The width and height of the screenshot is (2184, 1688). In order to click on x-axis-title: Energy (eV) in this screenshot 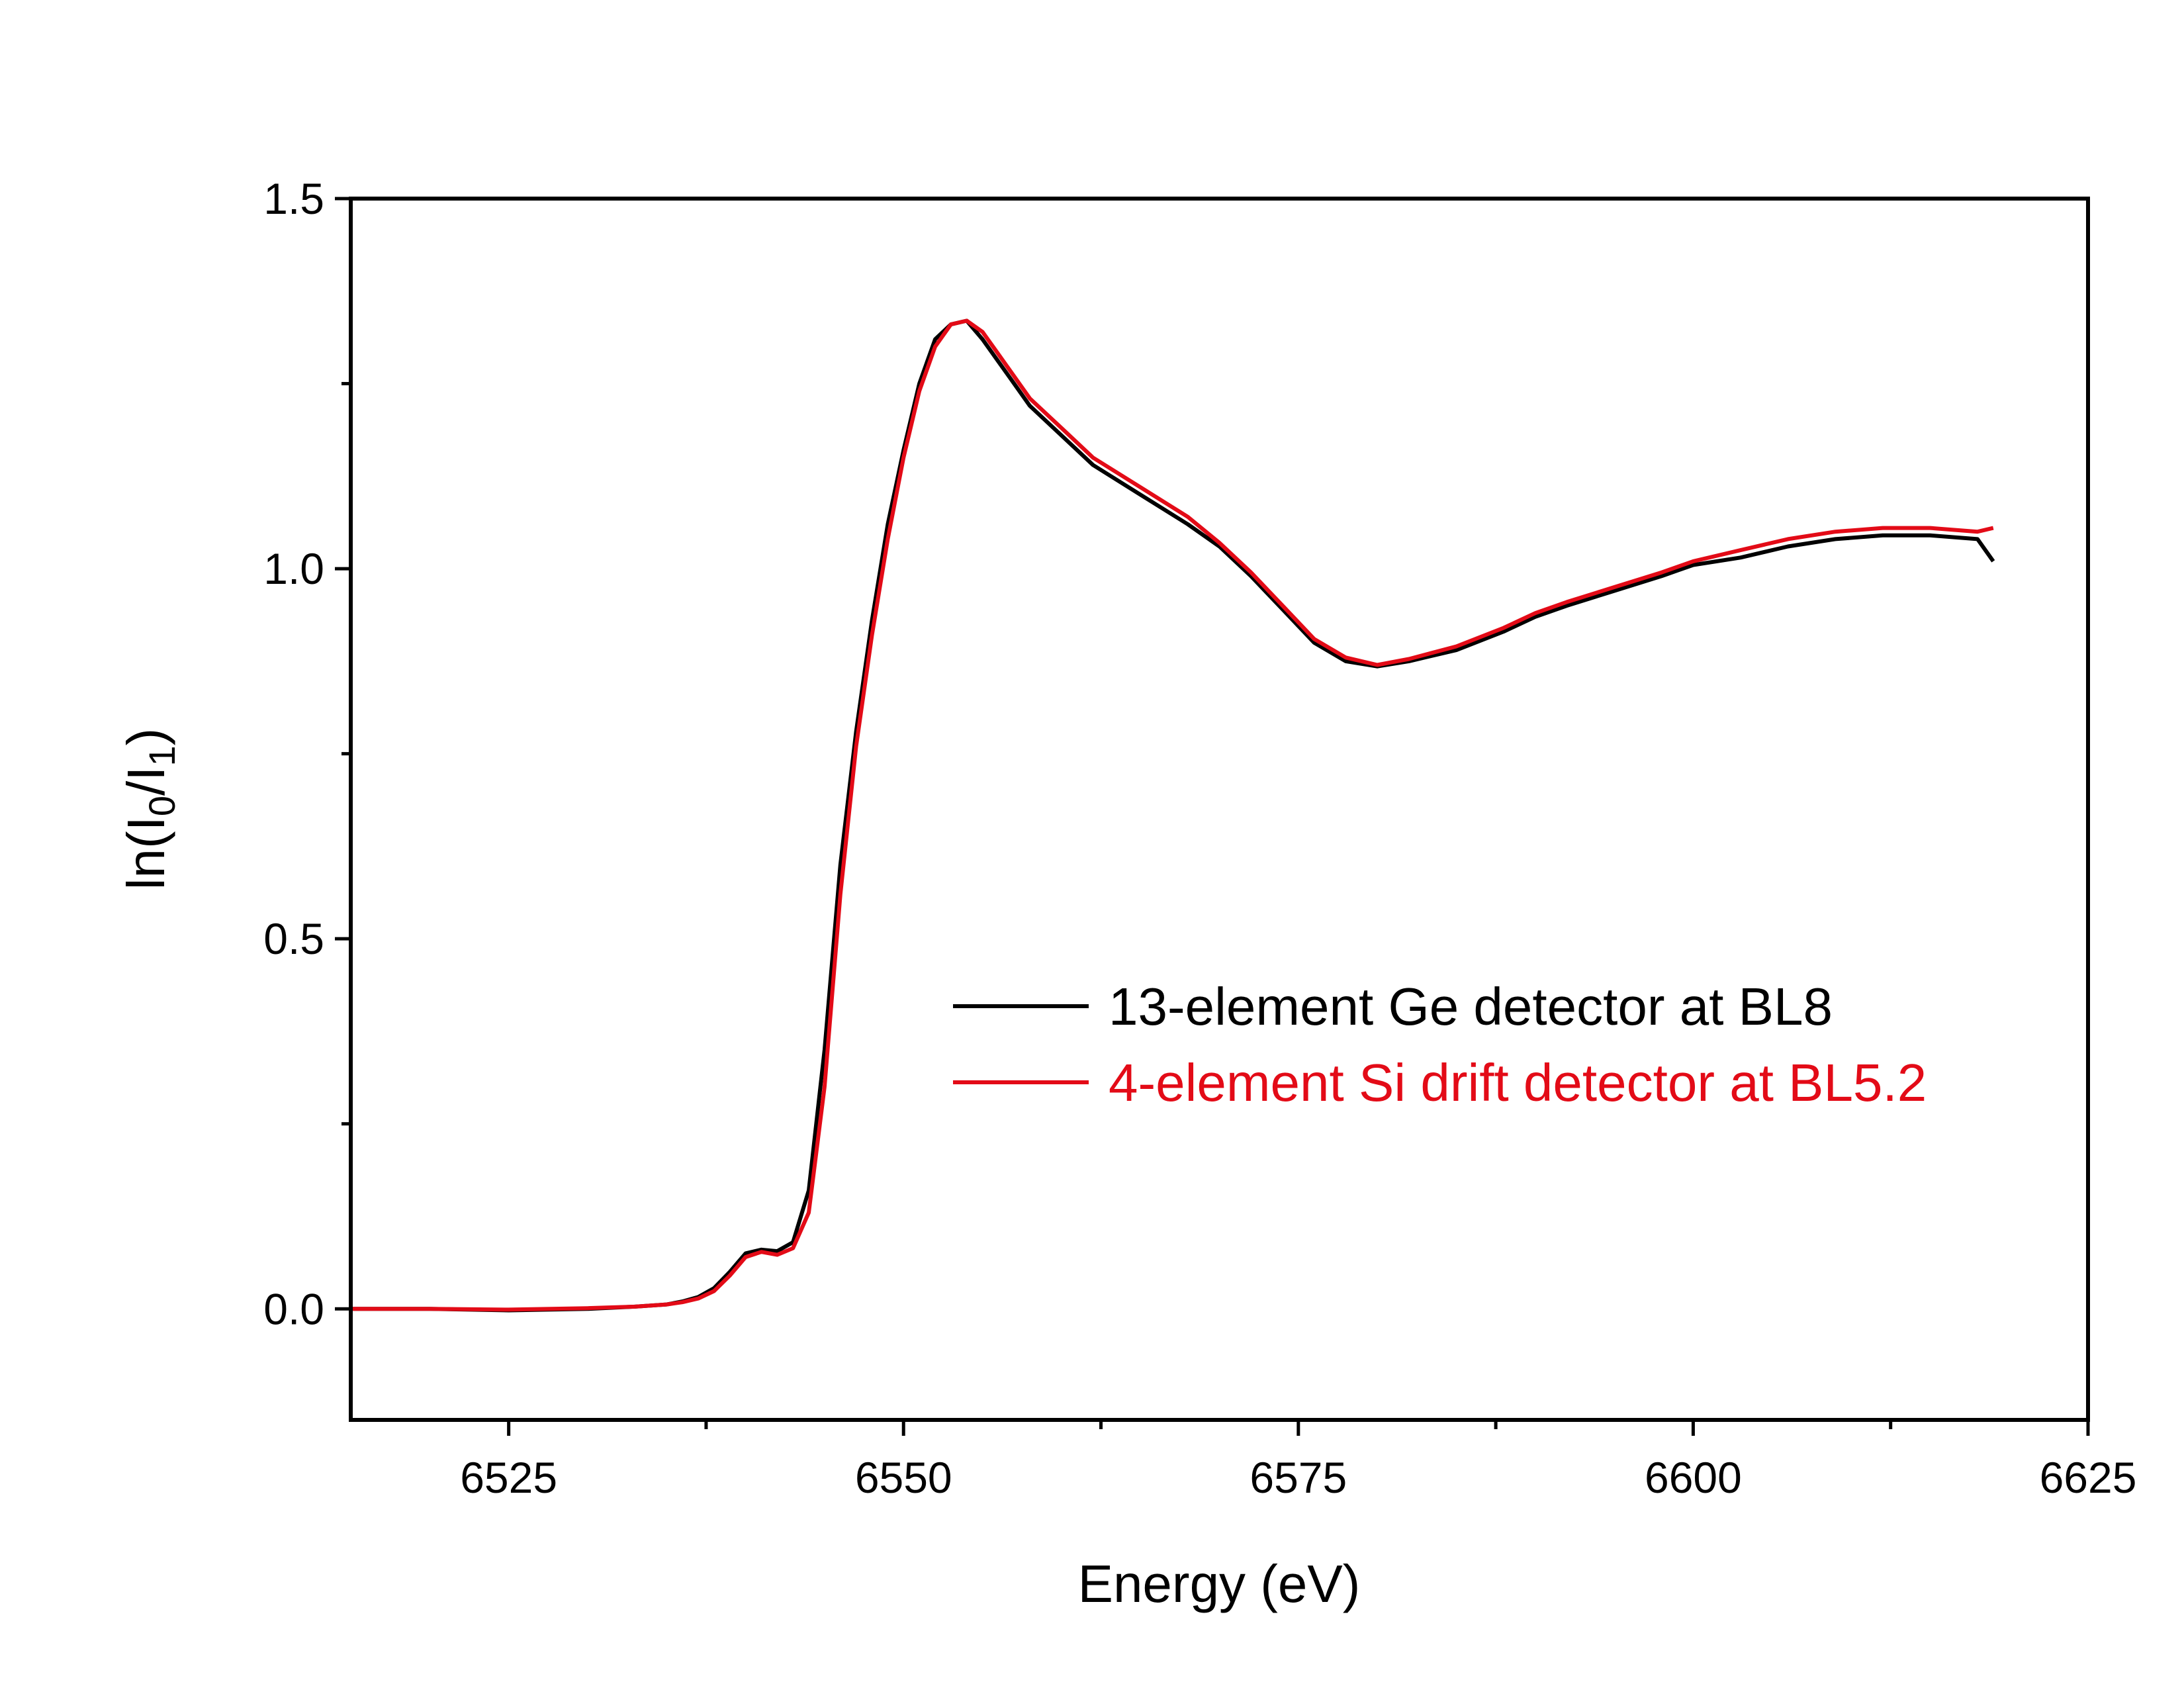, I will do `click(1219, 1583)`.